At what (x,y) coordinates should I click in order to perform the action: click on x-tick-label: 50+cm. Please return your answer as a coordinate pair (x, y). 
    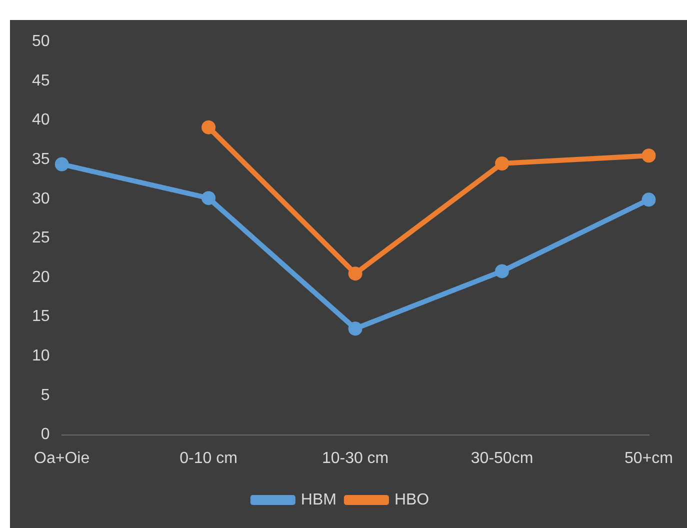
    Looking at the image, I should click on (648, 458).